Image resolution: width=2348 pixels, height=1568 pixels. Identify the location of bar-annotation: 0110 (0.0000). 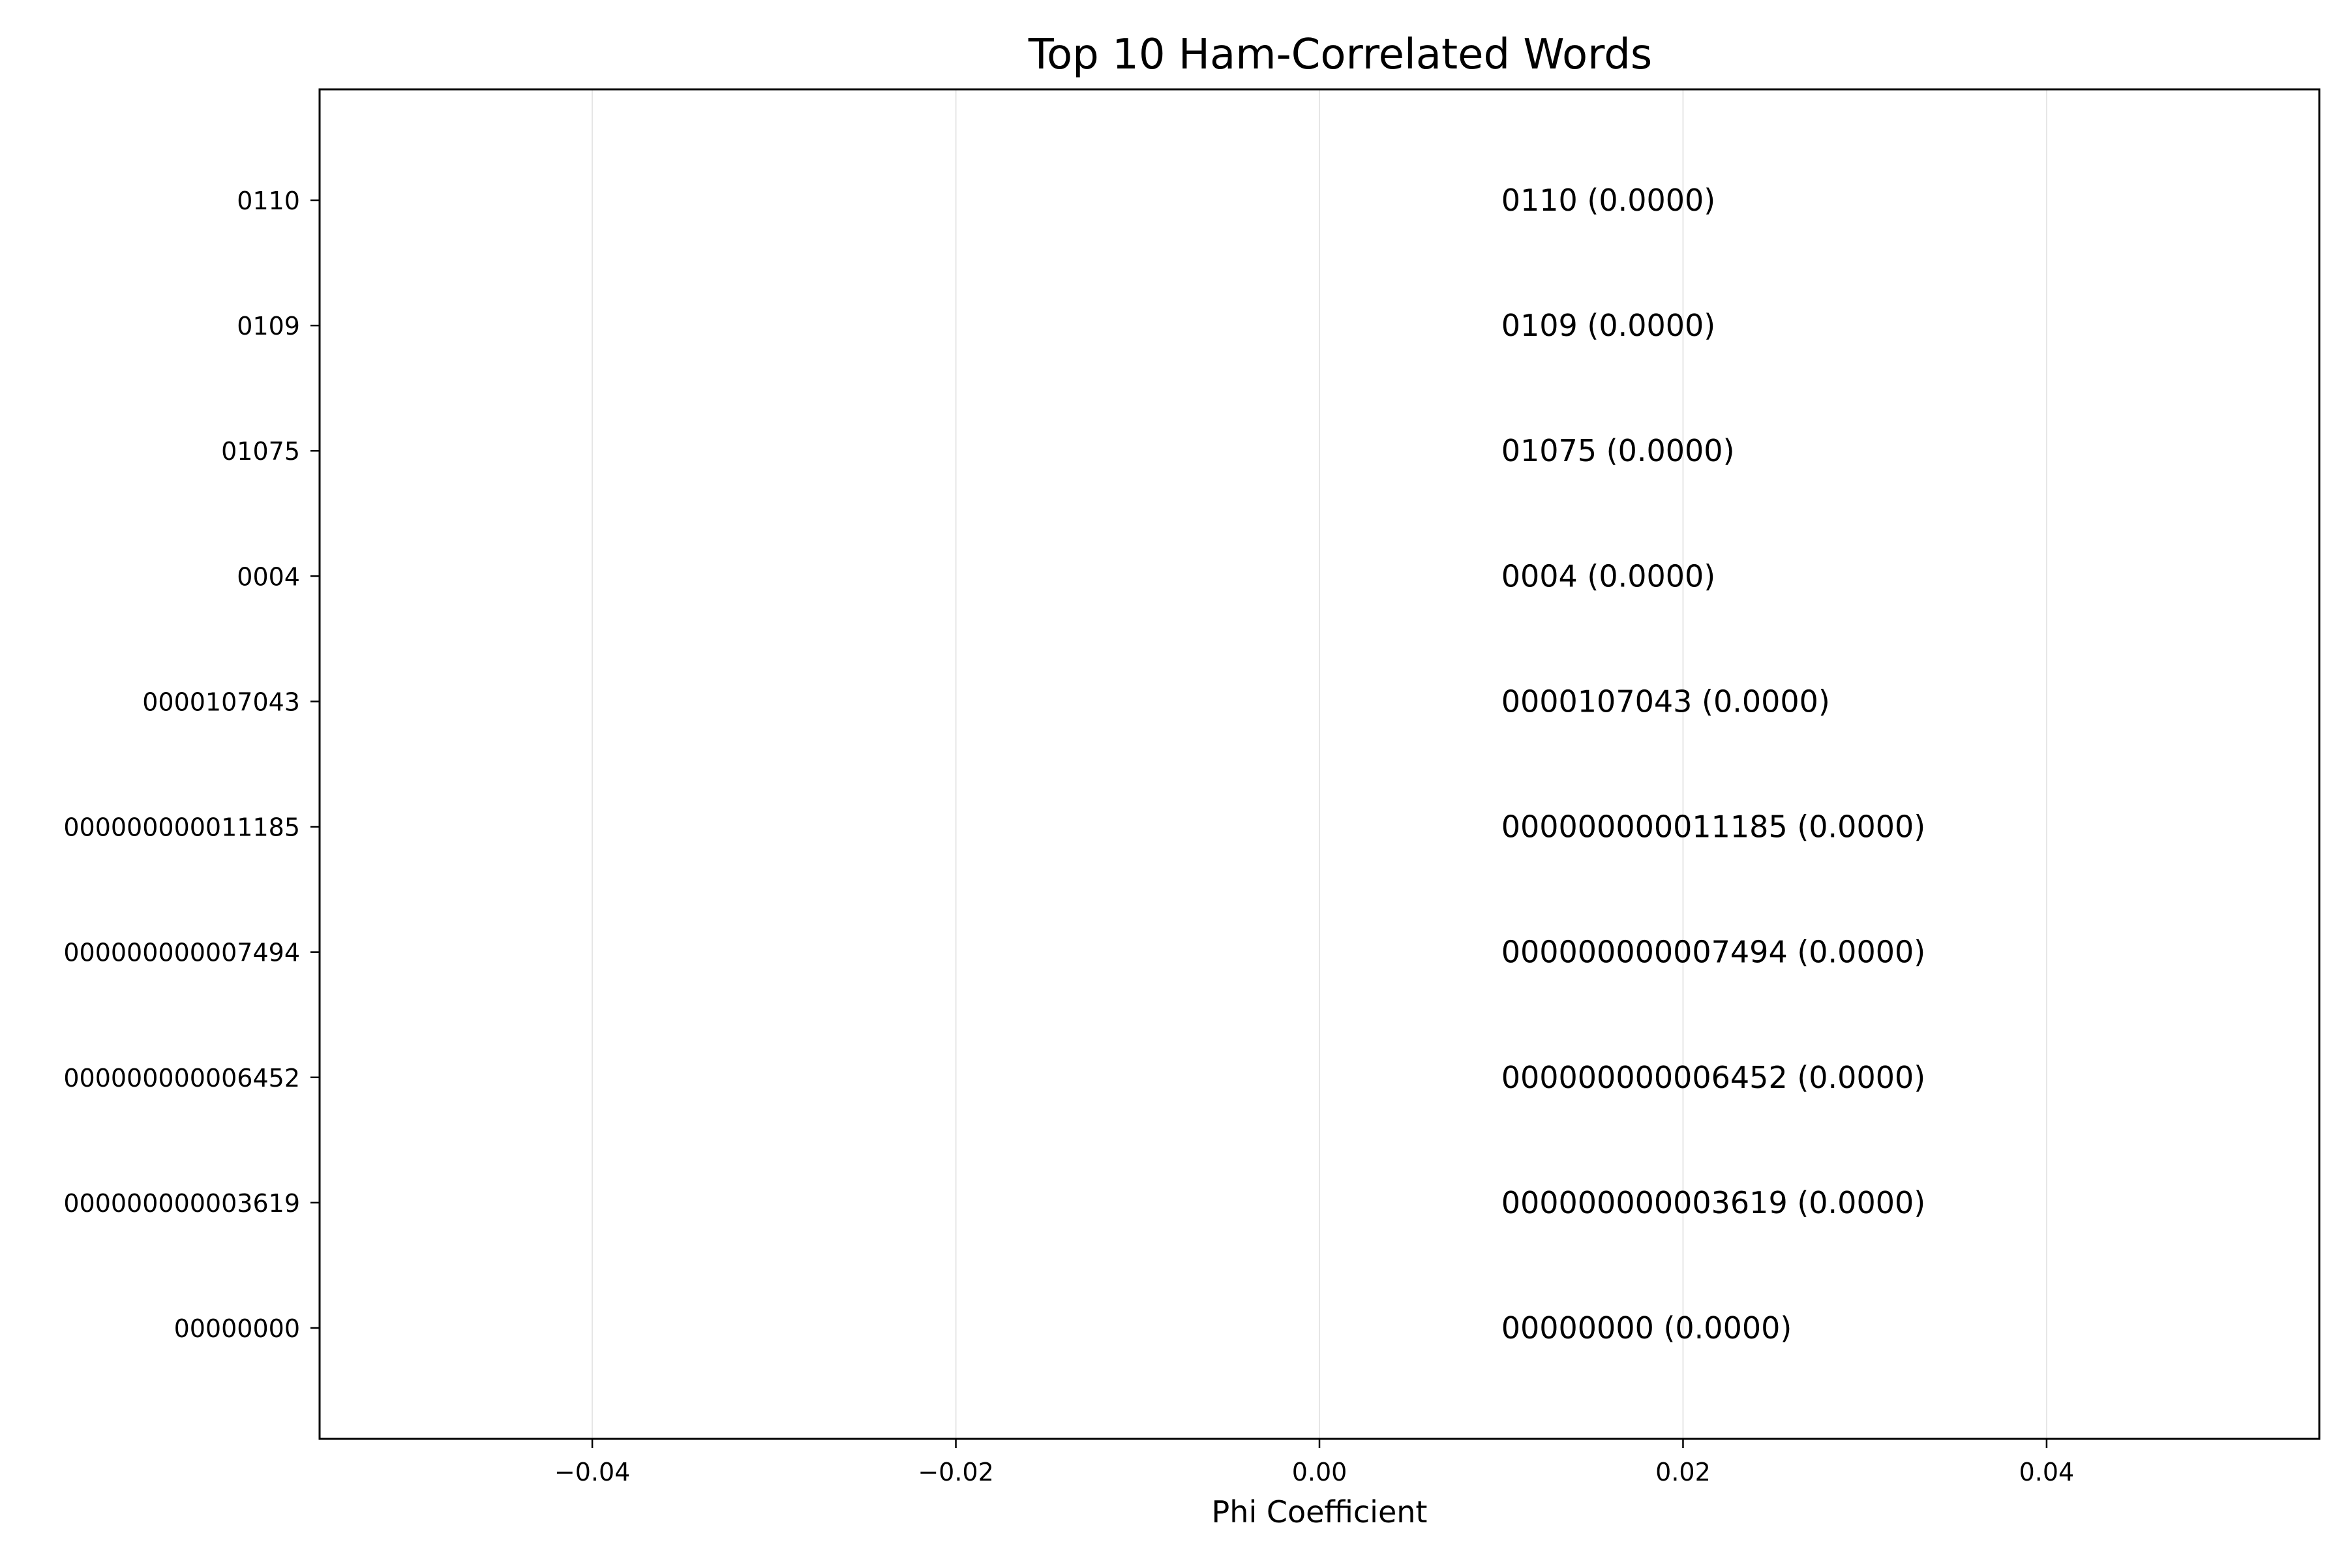
(1608, 200).